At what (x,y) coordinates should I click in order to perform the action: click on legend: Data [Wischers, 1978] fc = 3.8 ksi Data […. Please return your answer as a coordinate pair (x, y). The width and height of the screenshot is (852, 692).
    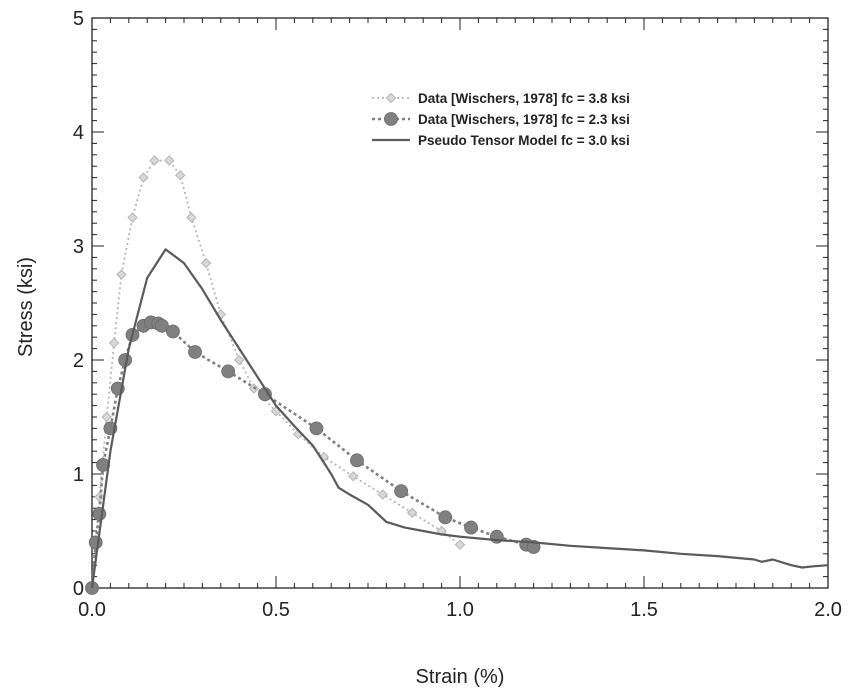
    Looking at the image, I should click on (501, 119).